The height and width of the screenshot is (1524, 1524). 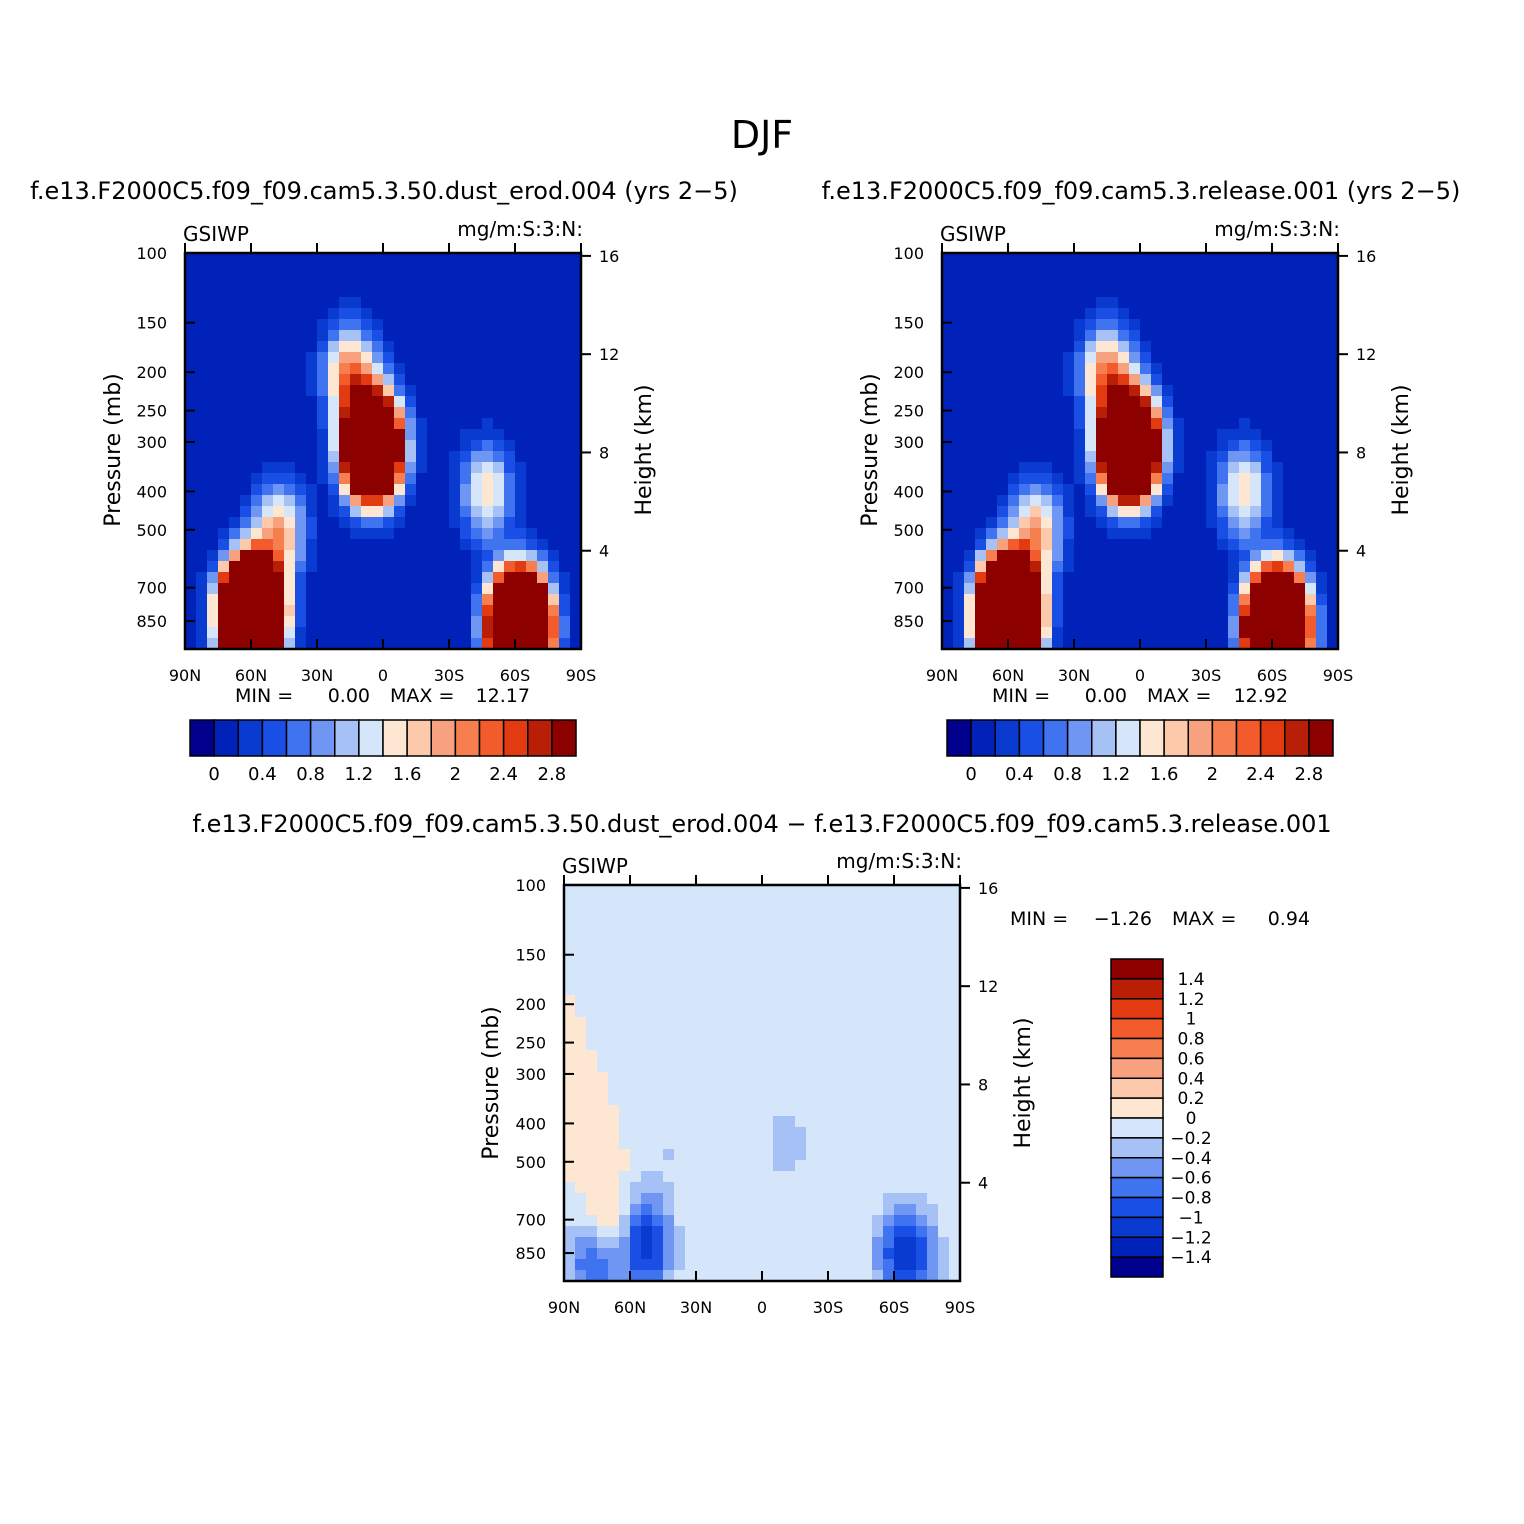 I want to click on panel-2-variable-label: GSIWP, so click(x=973, y=234).